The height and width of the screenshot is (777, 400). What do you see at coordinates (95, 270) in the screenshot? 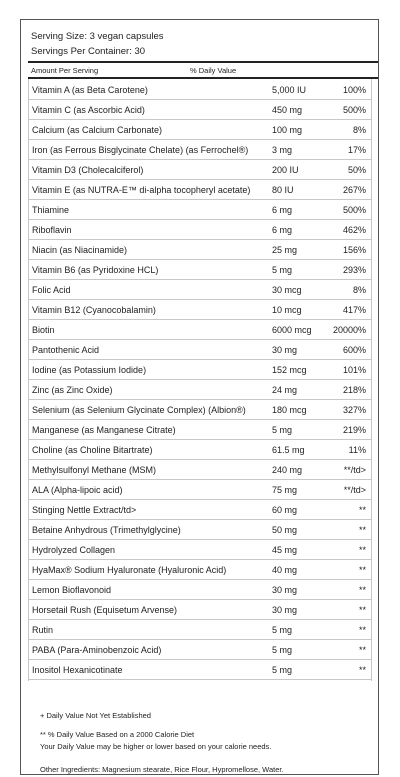
I see `nutrient-name: Vitamin B6 (as Pyridoxine HCL)` at bounding box center [95, 270].